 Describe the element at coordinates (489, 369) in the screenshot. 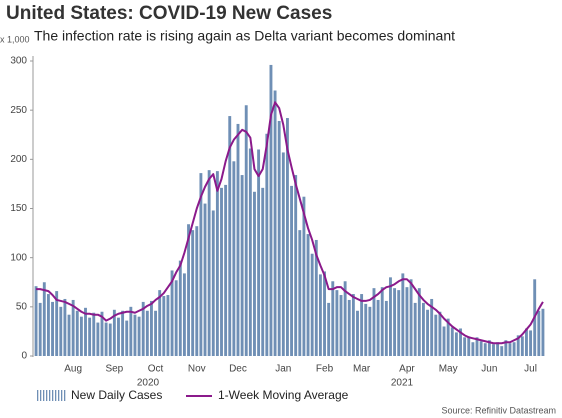

I see `x-tick-label: Jun` at that location.